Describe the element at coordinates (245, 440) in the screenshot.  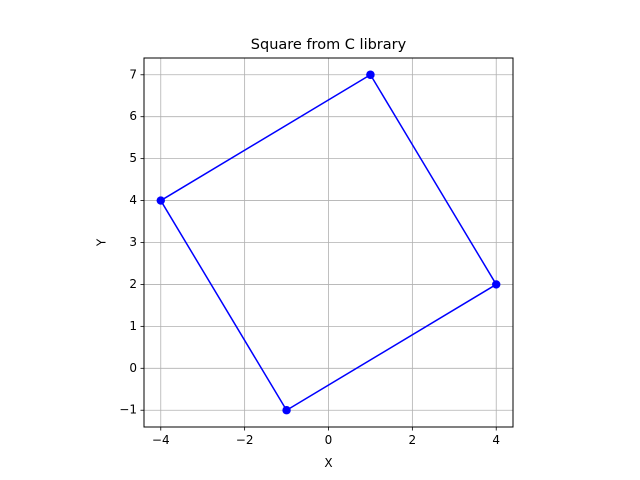
I see `x-tick-label: −2` at that location.